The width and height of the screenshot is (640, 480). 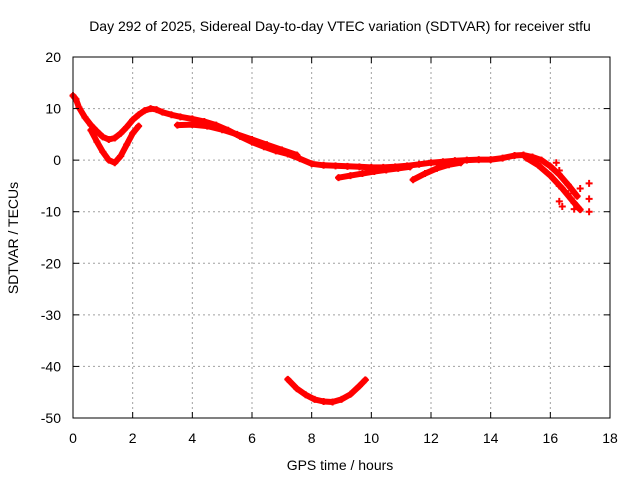 What do you see at coordinates (610, 438) in the screenshot?
I see `x-tick-label: 18` at bounding box center [610, 438].